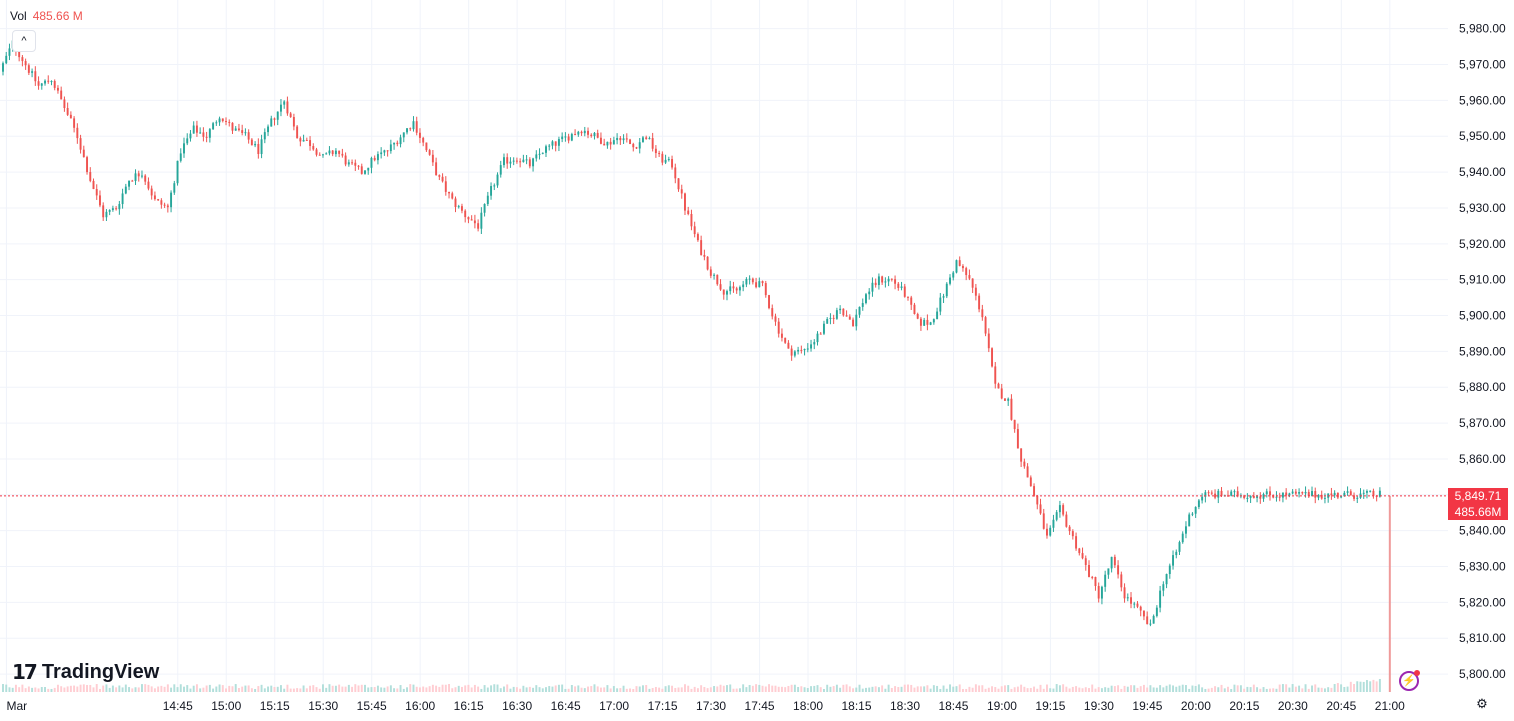 This screenshot has height=721, width=1514. What do you see at coordinates (1050, 706) in the screenshot?
I see `time-tick-label: 19:15` at bounding box center [1050, 706].